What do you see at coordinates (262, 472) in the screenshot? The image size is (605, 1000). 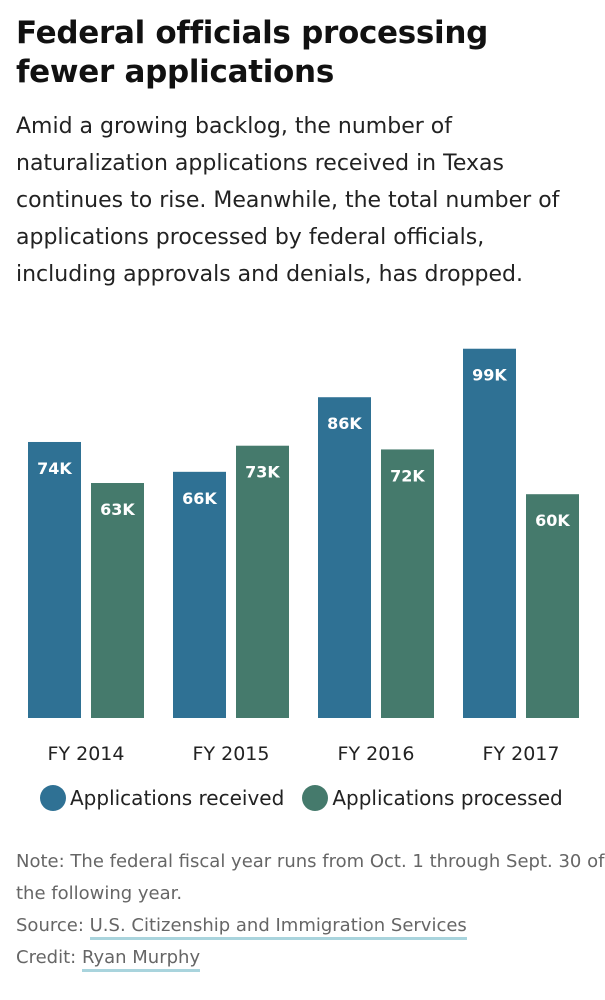 I see `data-label-processed-2: 73K` at bounding box center [262, 472].